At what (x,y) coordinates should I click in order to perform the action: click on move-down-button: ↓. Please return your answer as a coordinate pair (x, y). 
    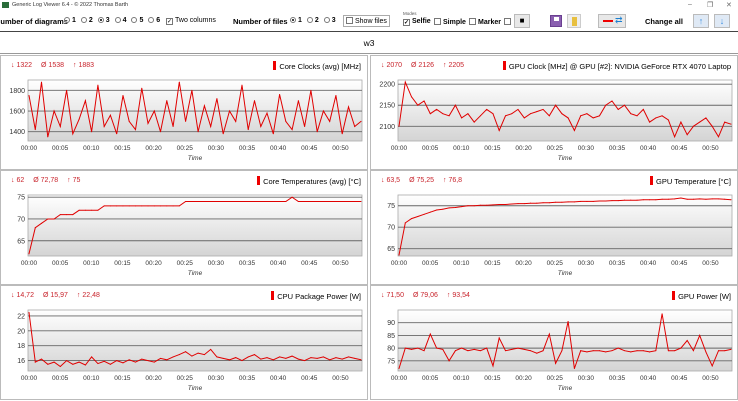
    Looking at the image, I should click on (722, 21).